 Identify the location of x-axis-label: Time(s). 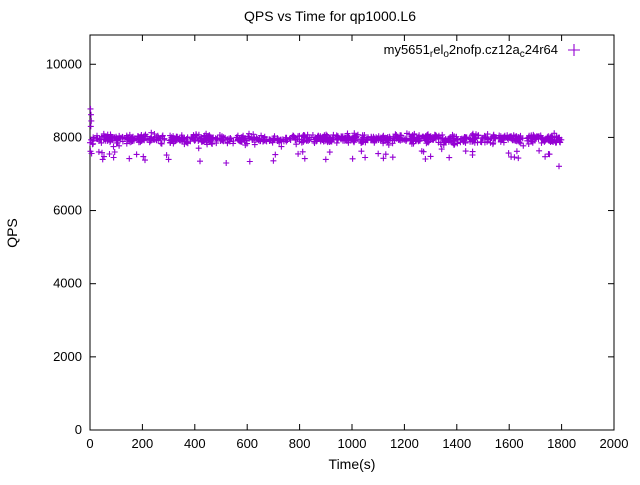
(352, 464).